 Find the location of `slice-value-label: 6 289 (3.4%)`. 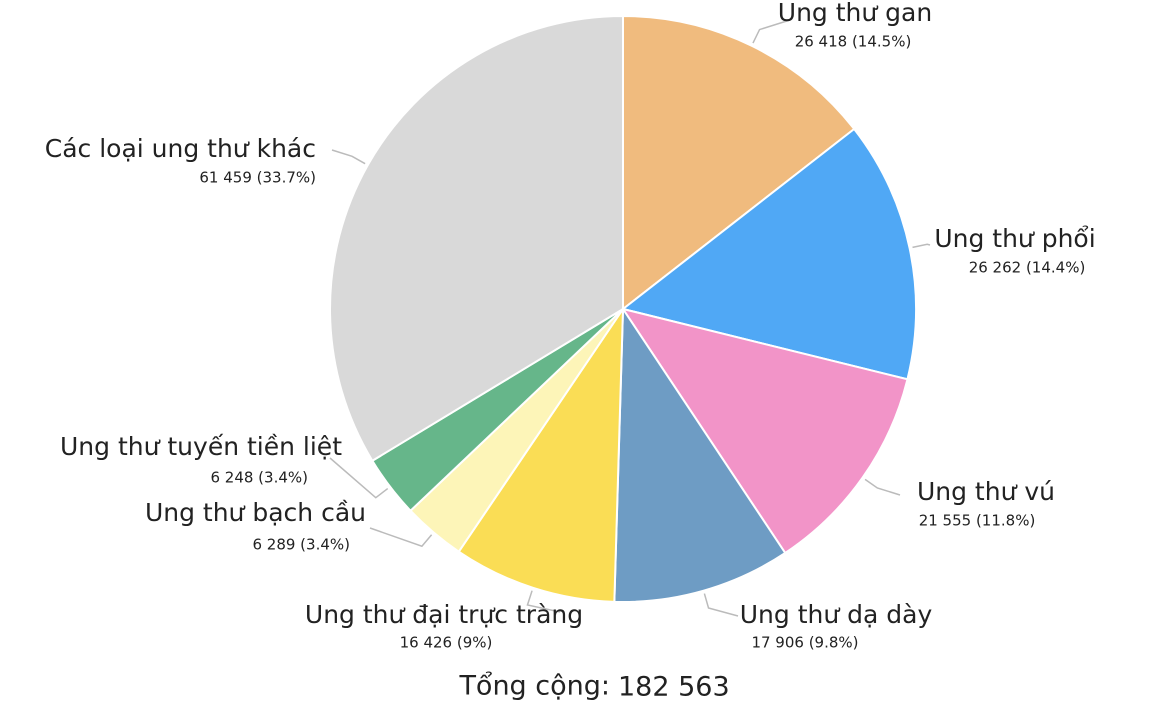

slice-value-label: 6 289 (3.4%) is located at coordinates (301, 545).